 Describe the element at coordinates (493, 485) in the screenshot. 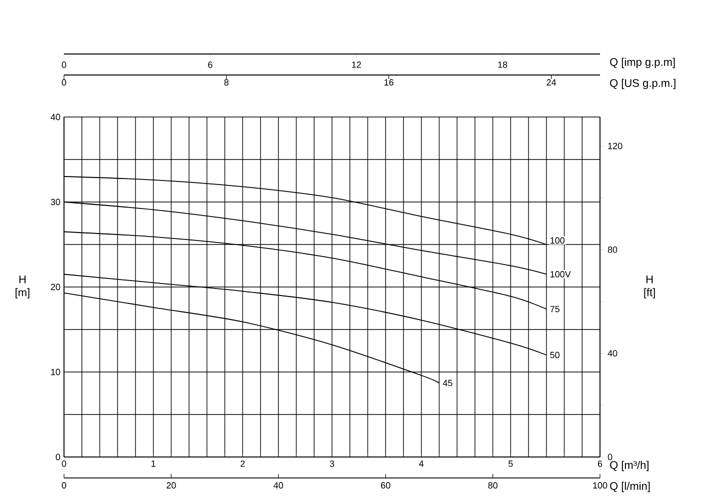

I see `text: 80` at that location.